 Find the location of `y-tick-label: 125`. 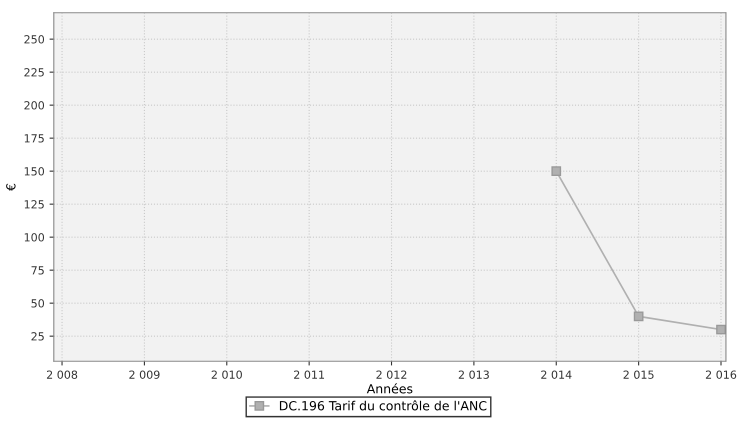

y-tick-label: 125 is located at coordinates (34, 204).